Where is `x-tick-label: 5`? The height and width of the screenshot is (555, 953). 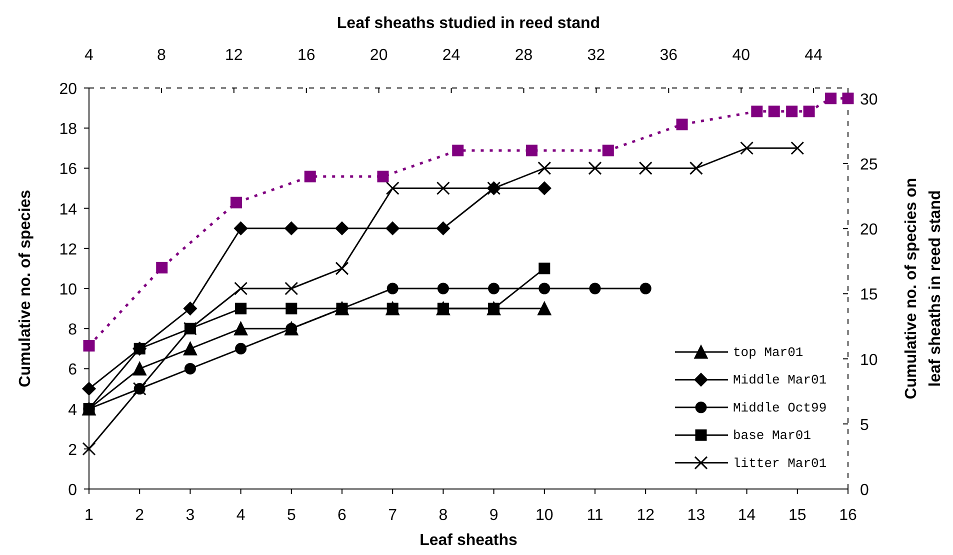 x-tick-label: 5 is located at coordinates (291, 515).